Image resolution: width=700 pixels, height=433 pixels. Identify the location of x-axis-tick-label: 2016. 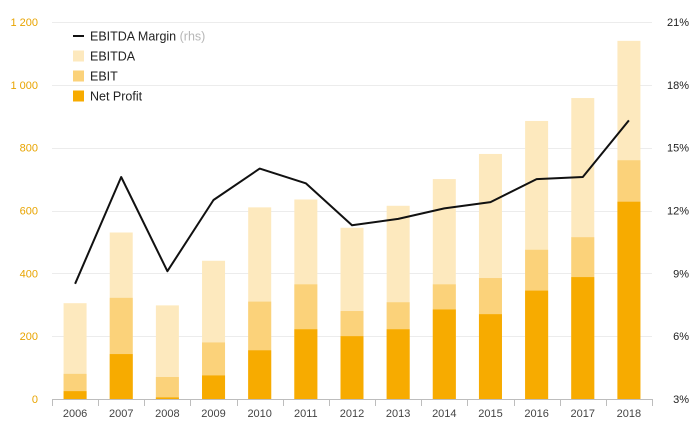
(536, 414).